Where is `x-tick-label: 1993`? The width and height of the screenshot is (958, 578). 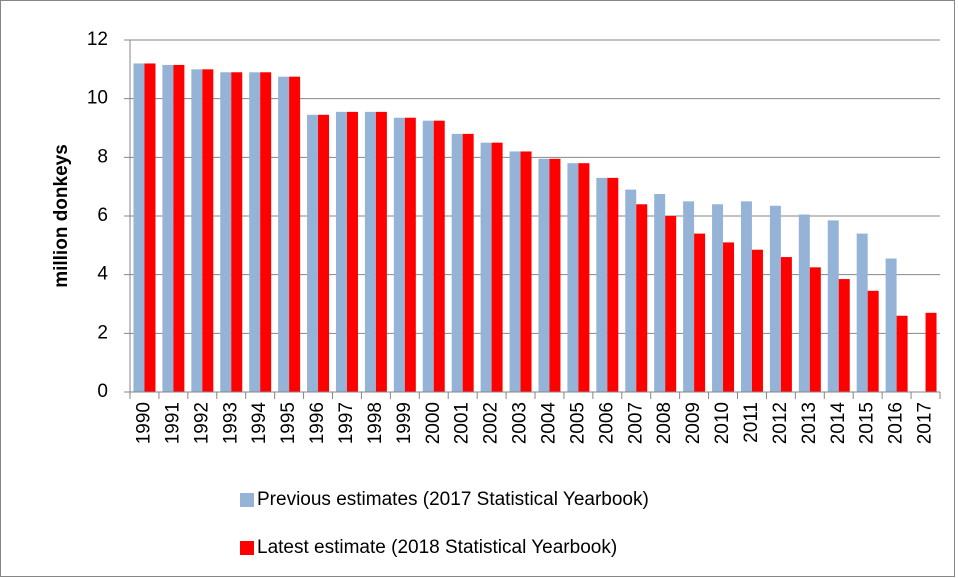
x-tick-label: 1993 is located at coordinates (230, 423).